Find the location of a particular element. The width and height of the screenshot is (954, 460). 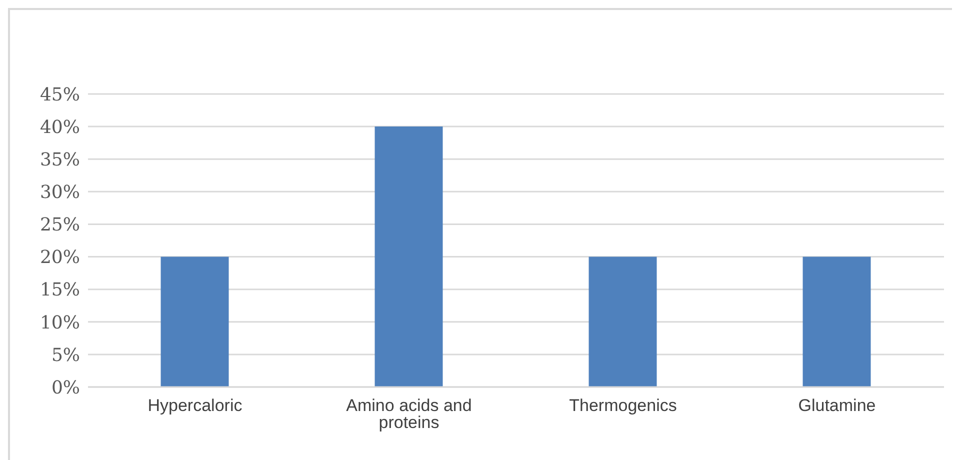

x-tick-label: Thermogenics is located at coordinates (623, 406).